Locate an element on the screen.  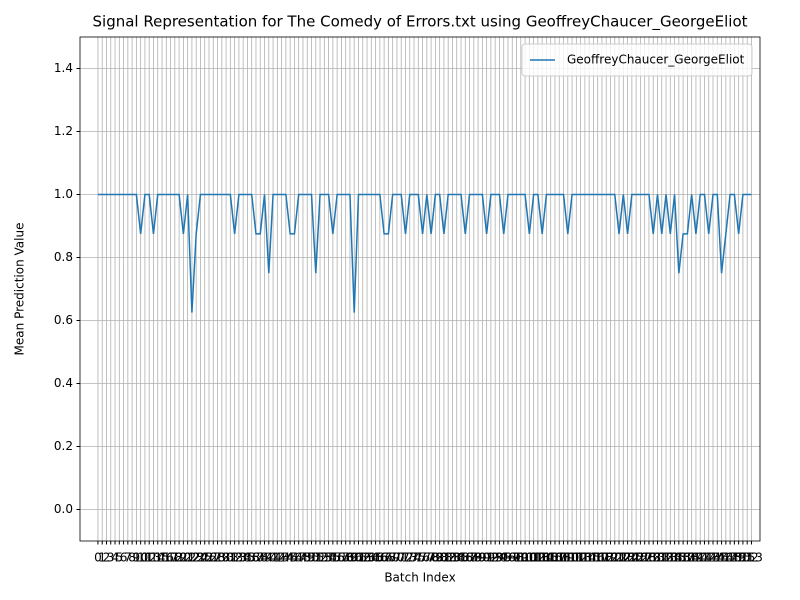
x-tick-label: 127 is located at coordinates (640, 558).